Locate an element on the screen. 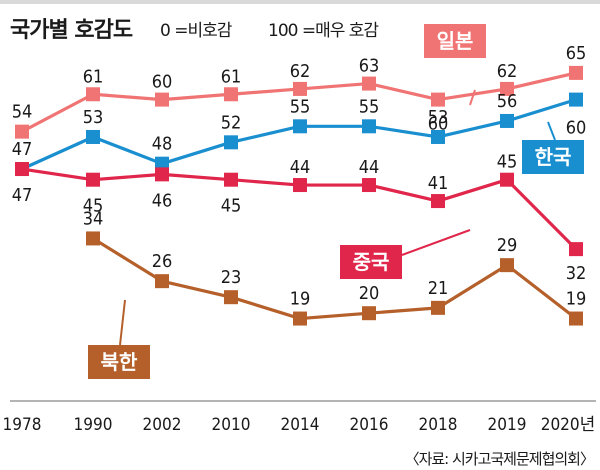 This screenshot has width=600, height=470. x-tick-label: 2014 is located at coordinates (300, 425).